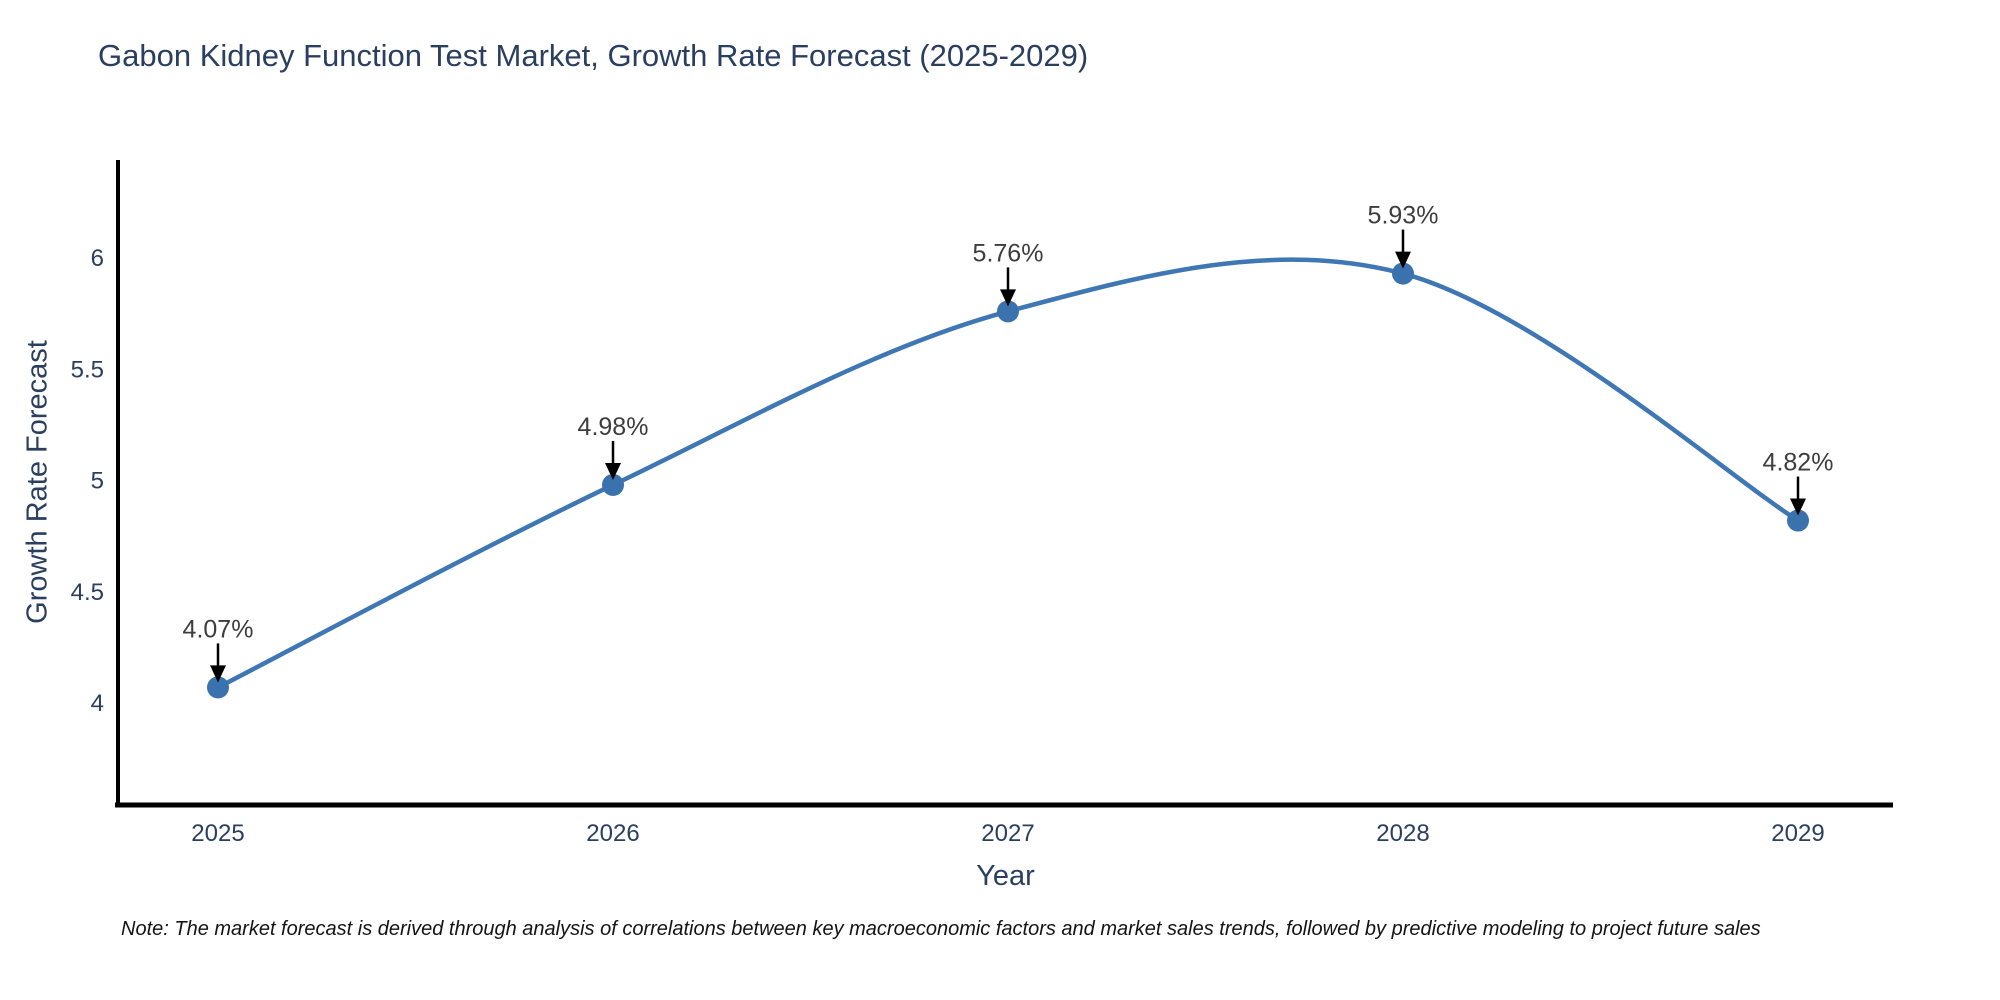 The width and height of the screenshot is (2000, 1000). Describe the element at coordinates (613, 427) in the screenshot. I see `point-value-label: 4.98%` at that location.